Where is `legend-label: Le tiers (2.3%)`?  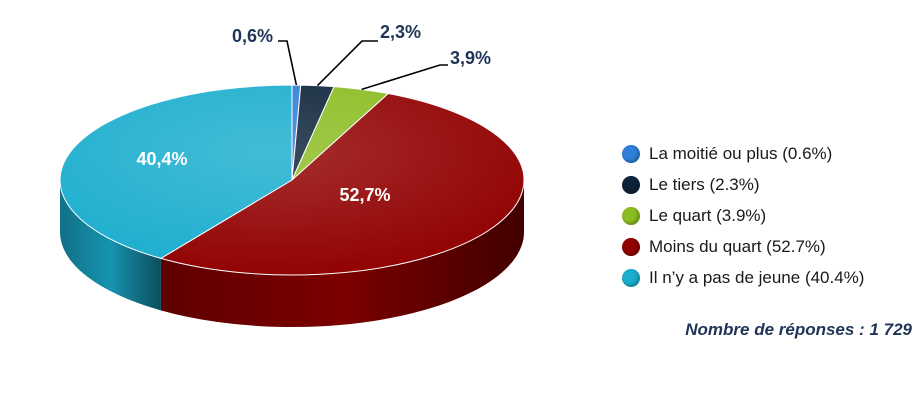
legend-label: Le tiers (2.3%) is located at coordinates (704, 184).